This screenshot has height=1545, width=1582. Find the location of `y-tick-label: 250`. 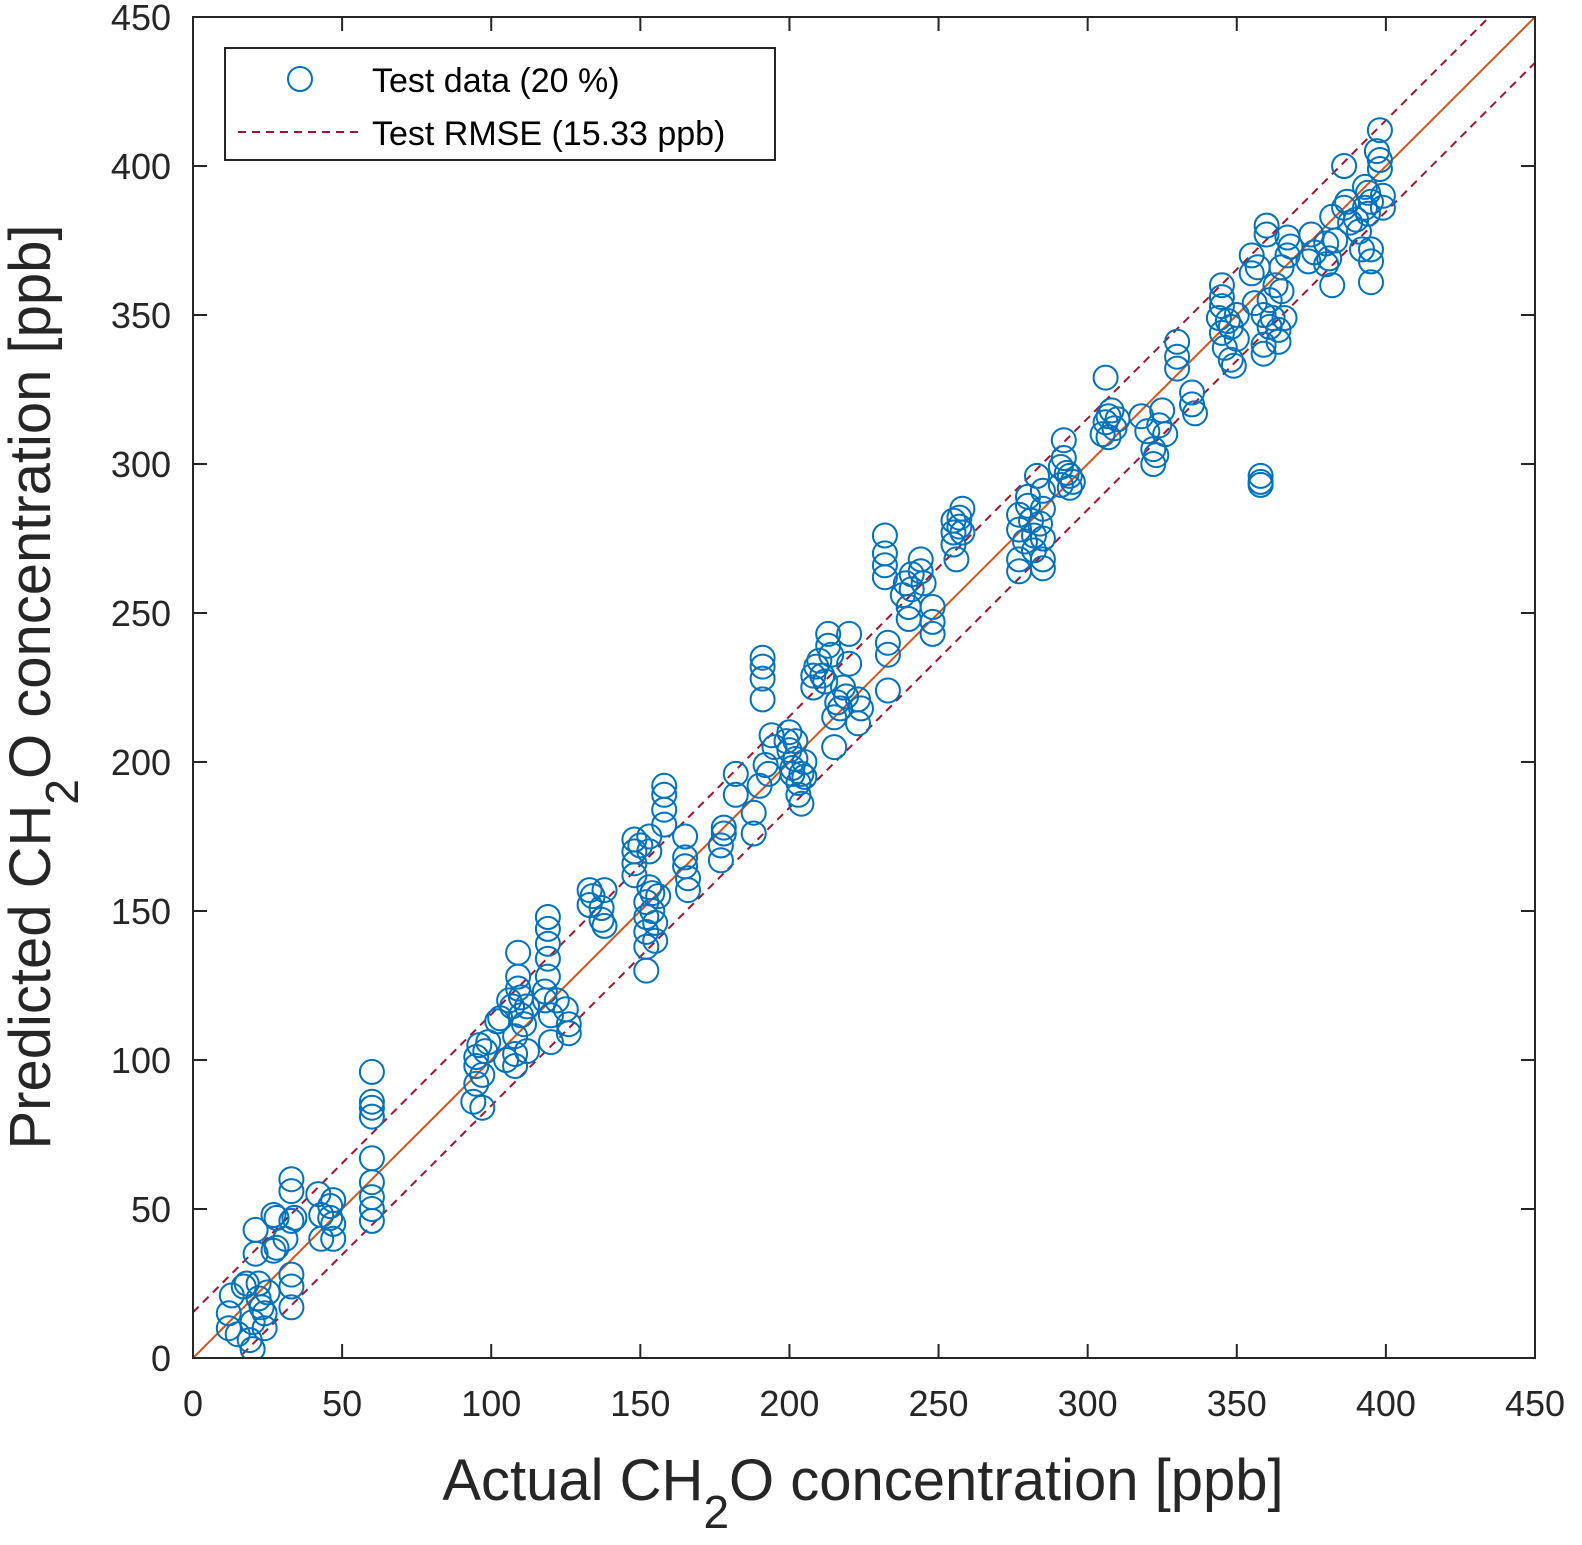

y-tick-label: 250 is located at coordinates (141, 613).